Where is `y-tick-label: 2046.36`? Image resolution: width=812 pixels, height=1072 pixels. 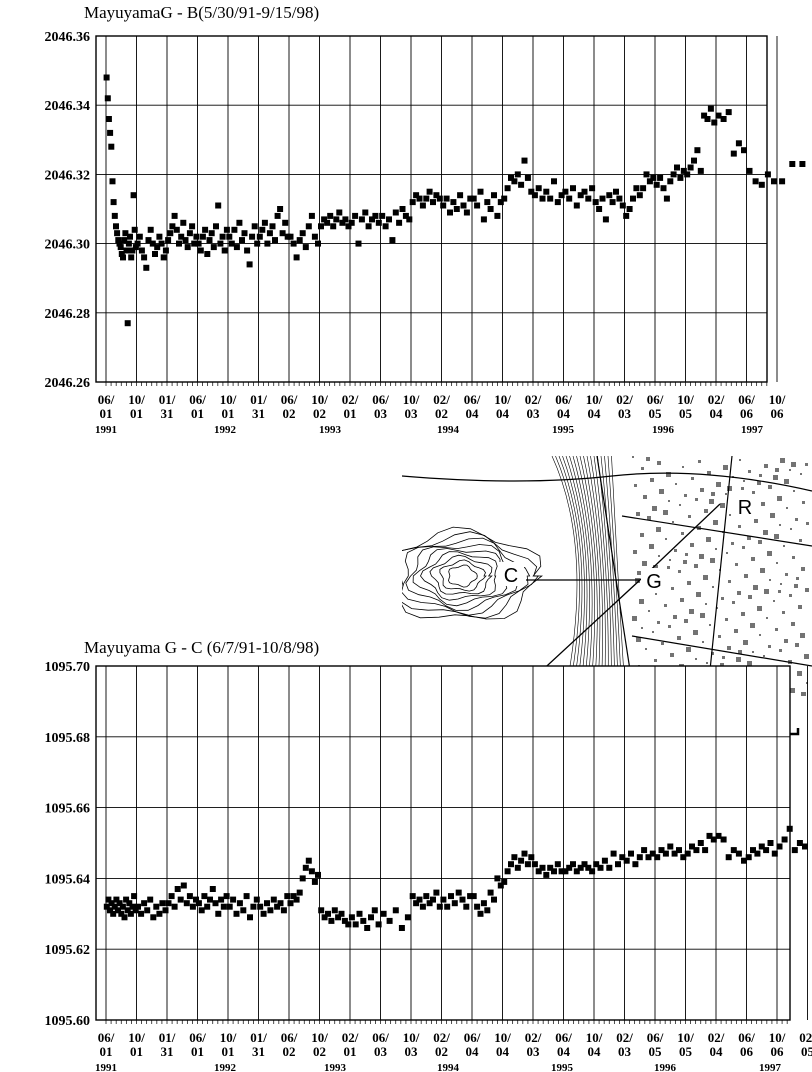 y-tick-label: 2046.36 is located at coordinates (68, 37).